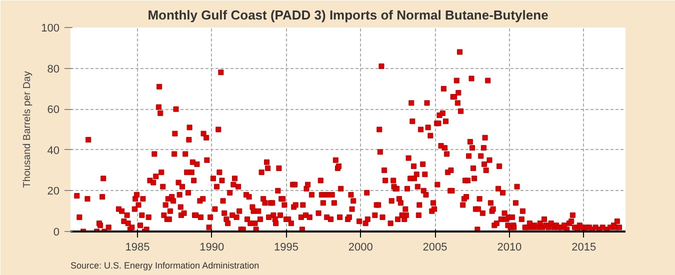 Image resolution: width=675 pixels, height=275 pixels. I want to click on x-tick-label: 2005, so click(435, 248).